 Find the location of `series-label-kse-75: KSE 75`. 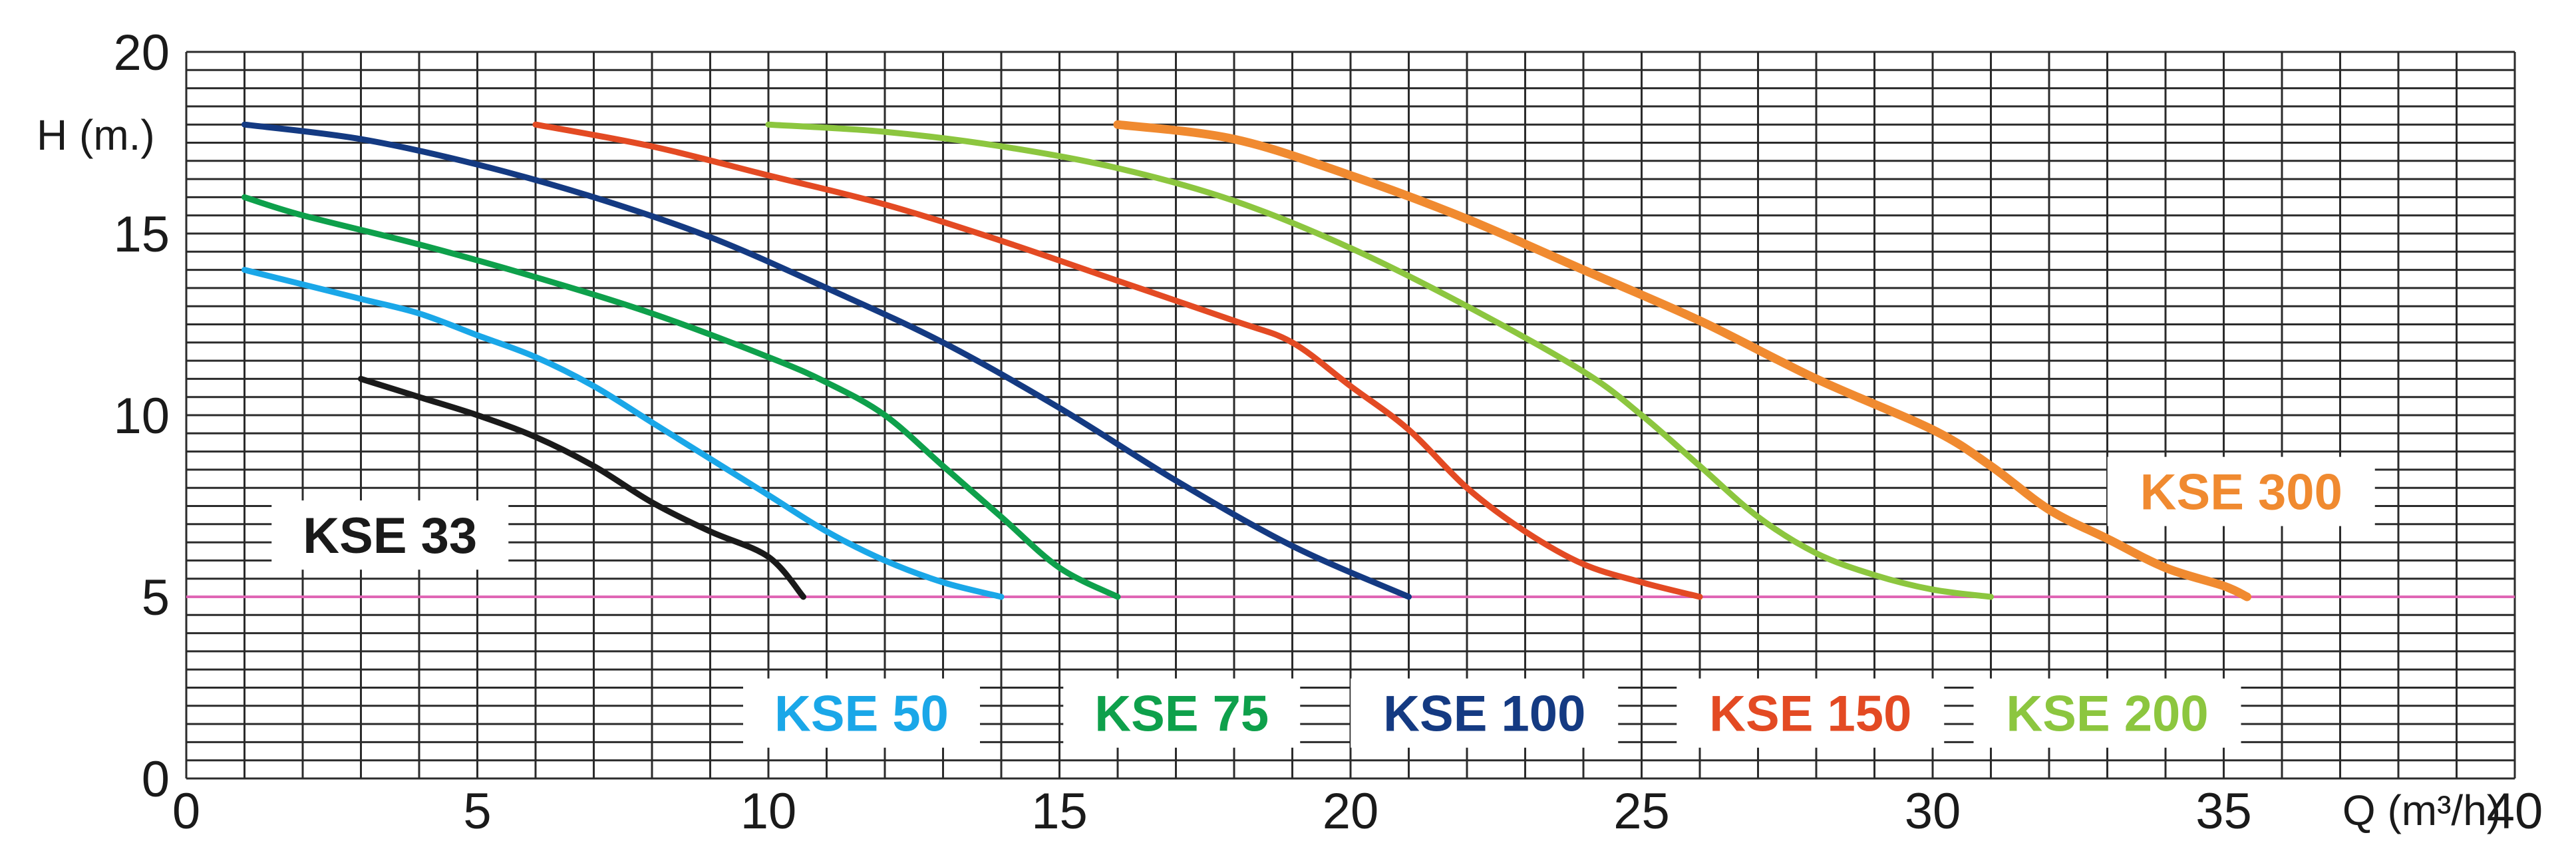

series-label-kse-75: KSE 75 is located at coordinates (1181, 714).